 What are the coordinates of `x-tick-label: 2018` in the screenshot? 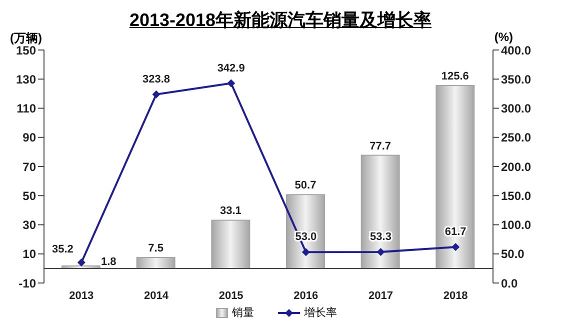 It's located at (455, 296).